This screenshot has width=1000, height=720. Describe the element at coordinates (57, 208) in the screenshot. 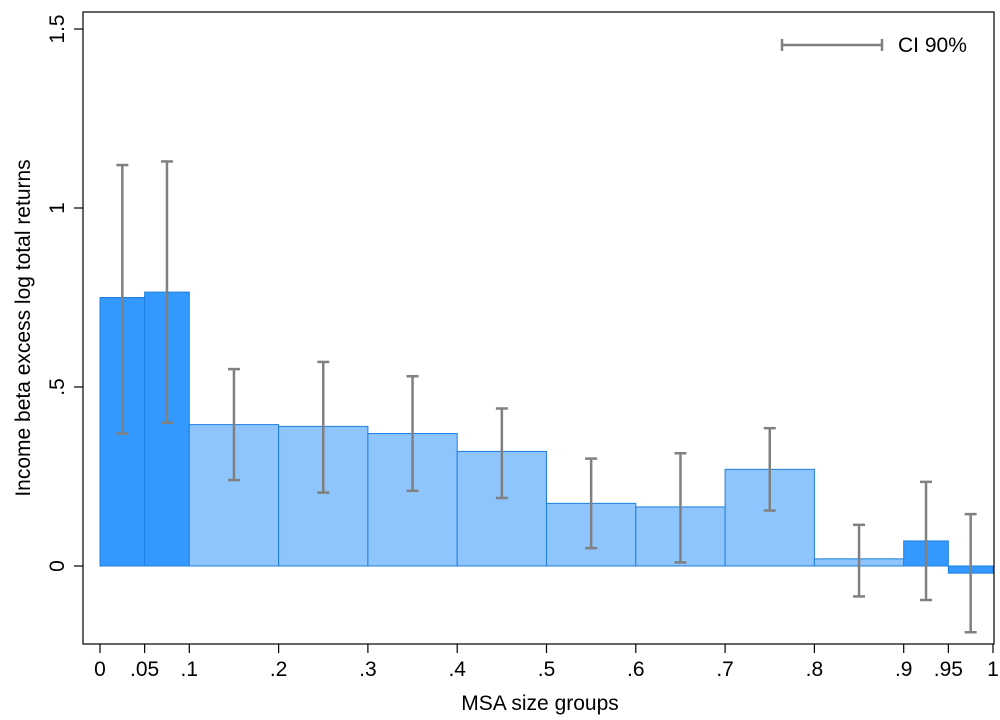

I see `y-tick-label: 1` at that location.